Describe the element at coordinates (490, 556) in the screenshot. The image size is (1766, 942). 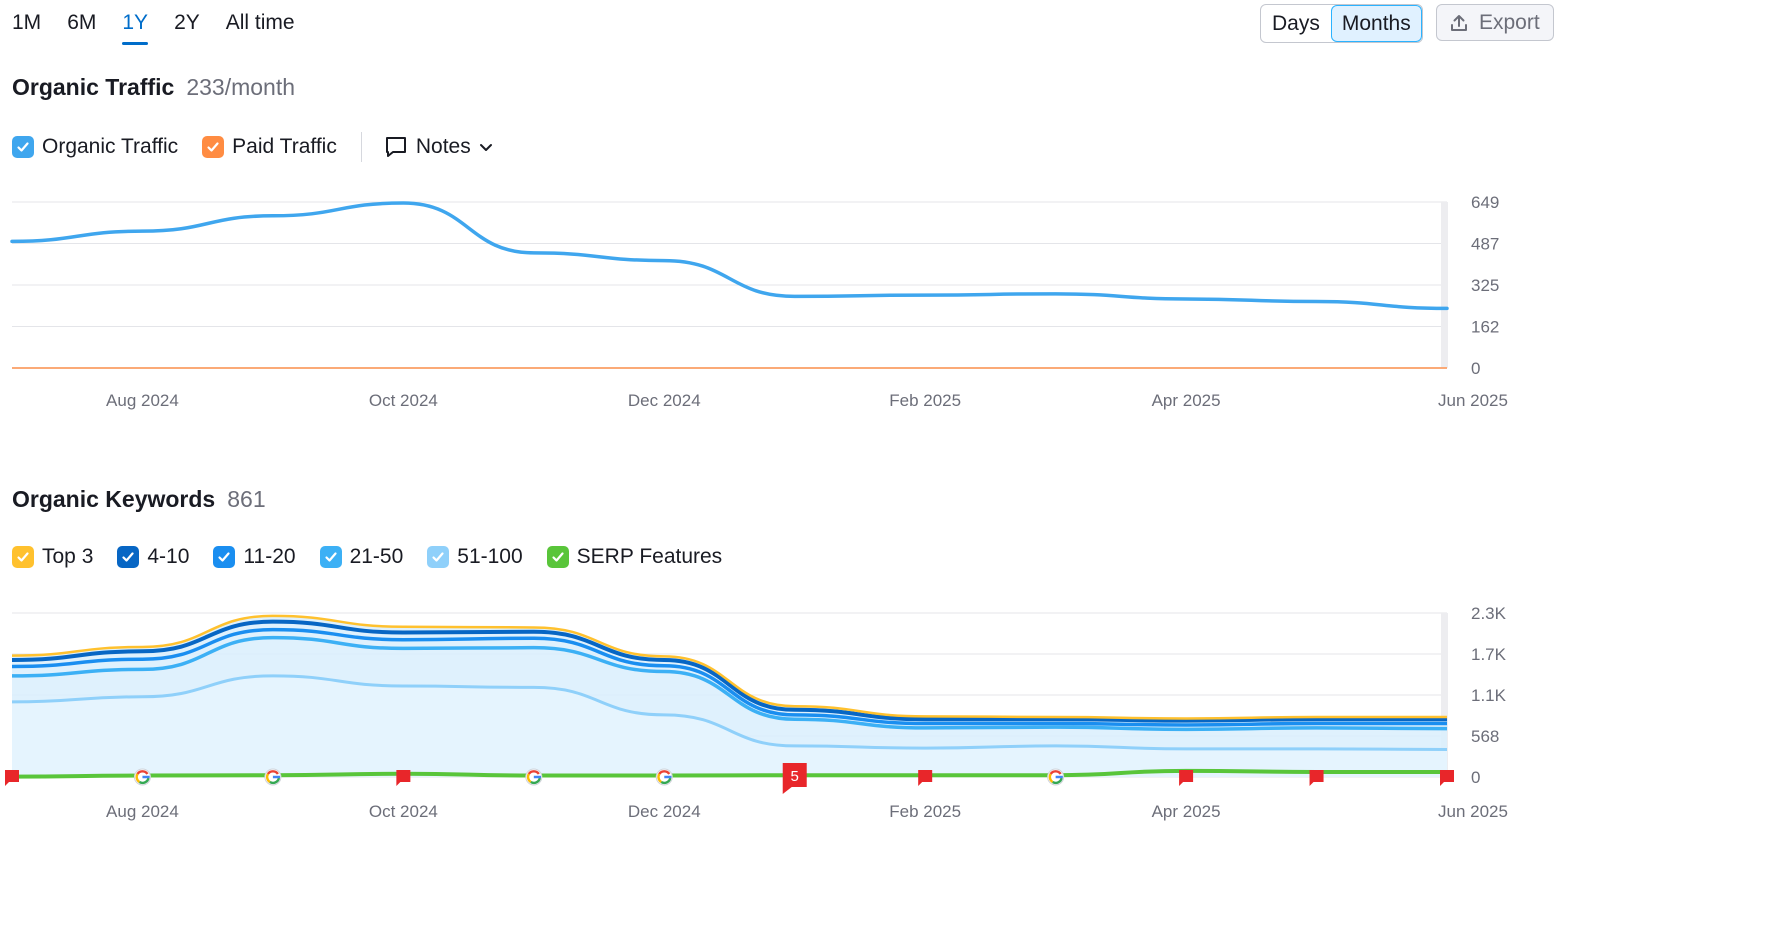
I see `legend-label: 51-100` at that location.